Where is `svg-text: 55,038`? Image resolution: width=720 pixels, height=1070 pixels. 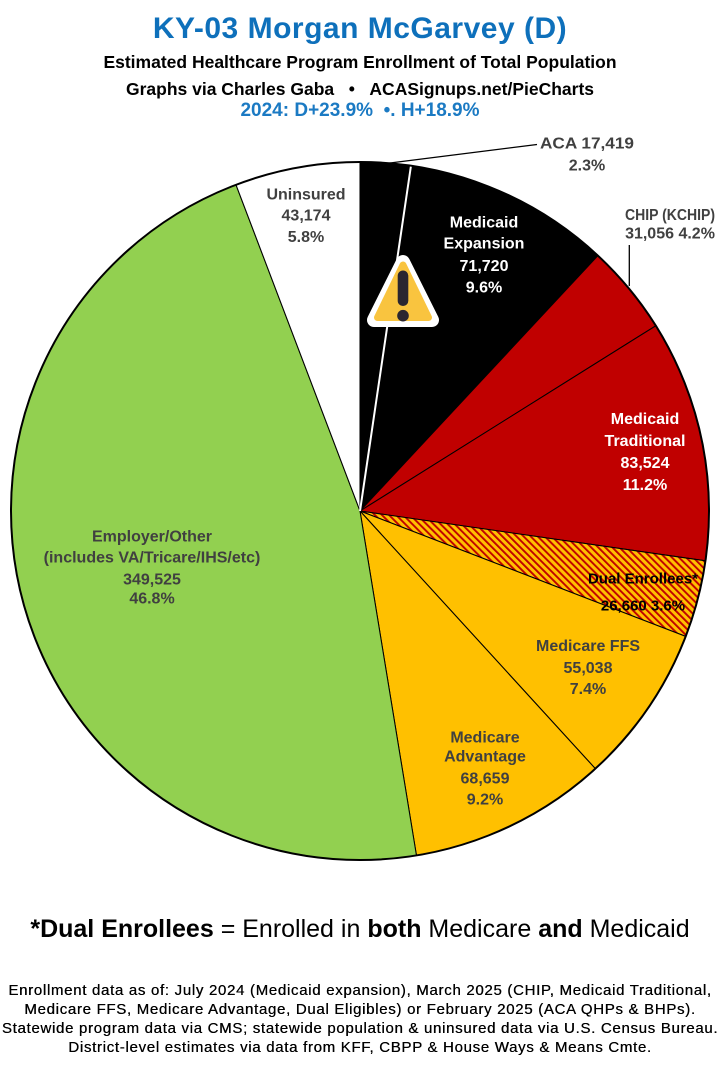
svg-text: 55,038 is located at coordinates (588, 668).